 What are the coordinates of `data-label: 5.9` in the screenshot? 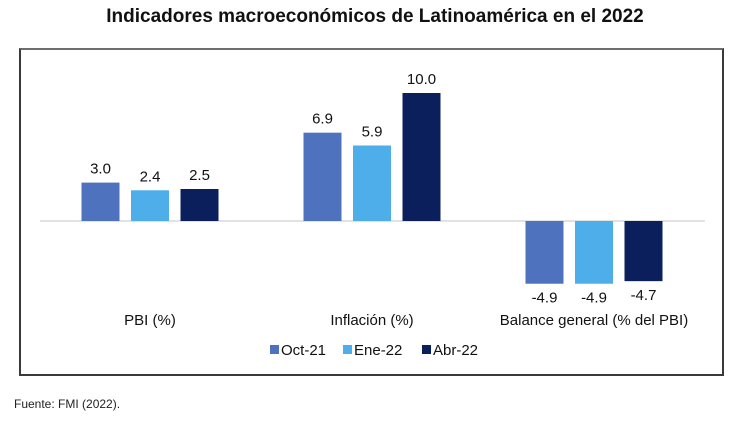 It's located at (372, 131).